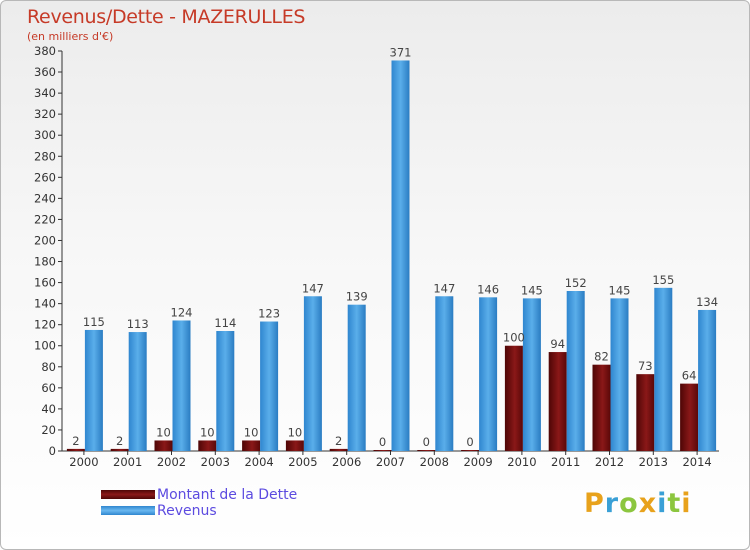 Image resolution: width=750 pixels, height=550 pixels. Describe the element at coordinates (48, 409) in the screenshot. I see `y-tick-label: 40` at that location.